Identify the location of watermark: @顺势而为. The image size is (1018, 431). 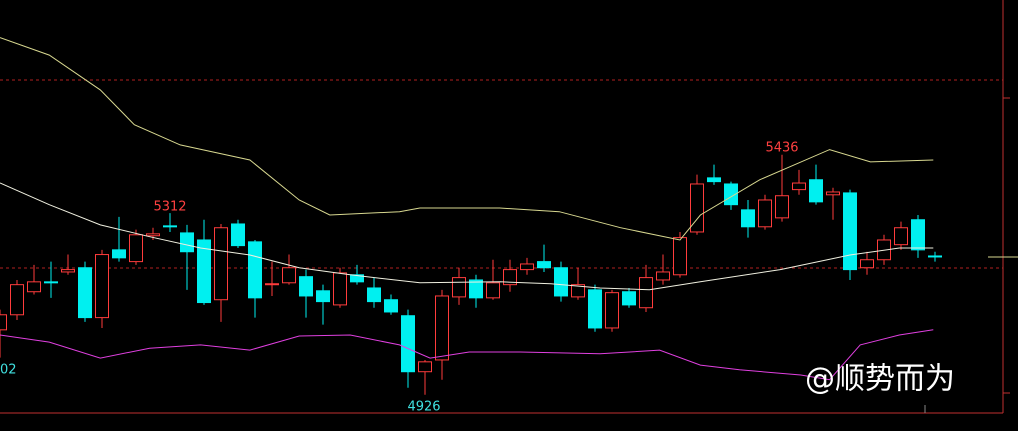
(880, 379).